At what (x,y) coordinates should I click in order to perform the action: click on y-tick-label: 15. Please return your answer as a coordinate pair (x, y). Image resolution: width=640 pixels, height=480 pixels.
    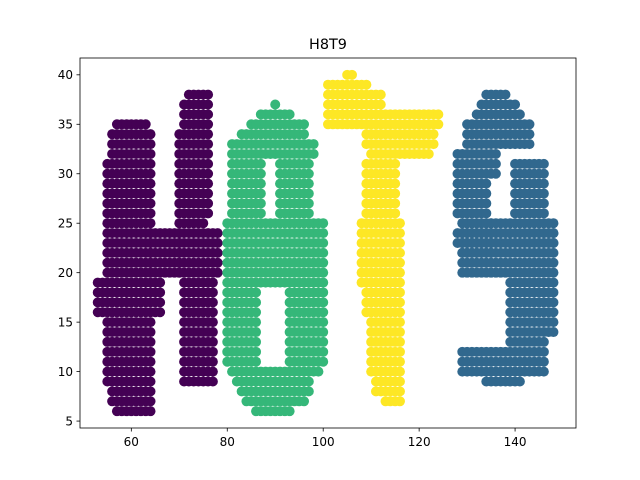
    Looking at the image, I should click on (65, 322).